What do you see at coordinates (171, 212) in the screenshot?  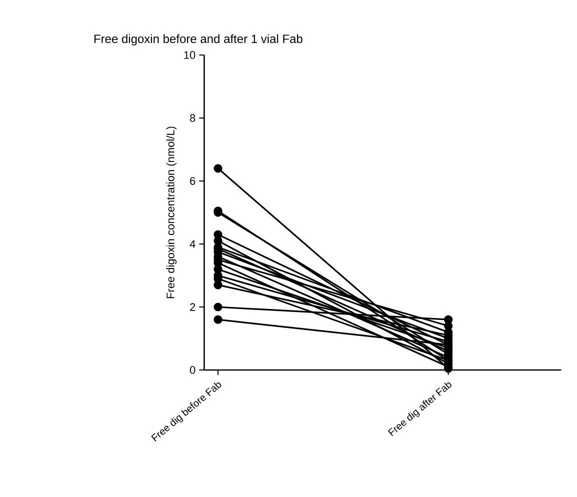 I see `y-axis-title: Free digoxin concentration (nmol/L)` at bounding box center [171, 212].